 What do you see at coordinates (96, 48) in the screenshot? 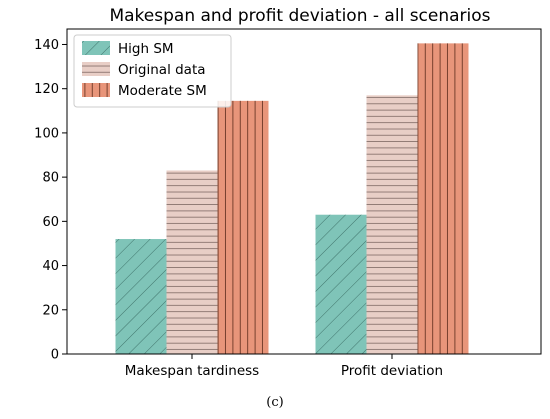
I see `legend-swatch-hatch-high-sm` at bounding box center [96, 48].